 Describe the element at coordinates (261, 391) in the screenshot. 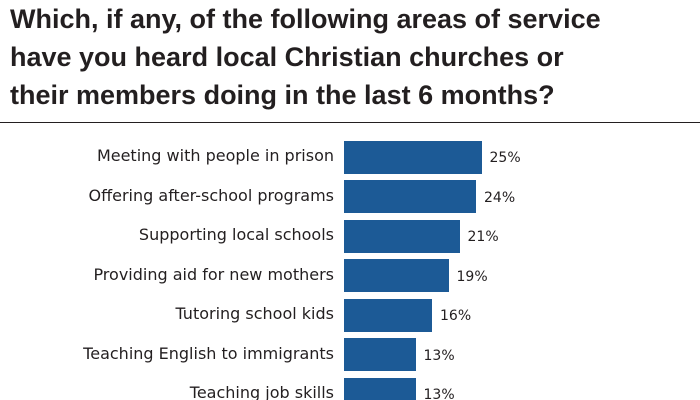

I see `category-label: Teaching job skills` at that location.